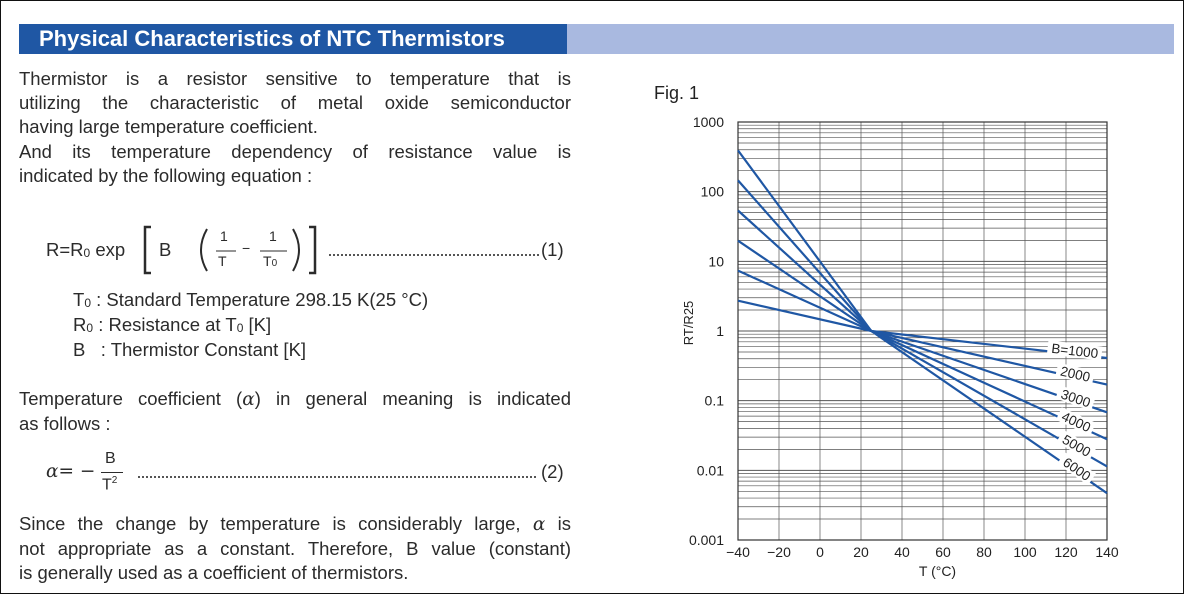 This screenshot has width=1184, height=594. I want to click on eq2-lhs: α= −, so click(71, 471).